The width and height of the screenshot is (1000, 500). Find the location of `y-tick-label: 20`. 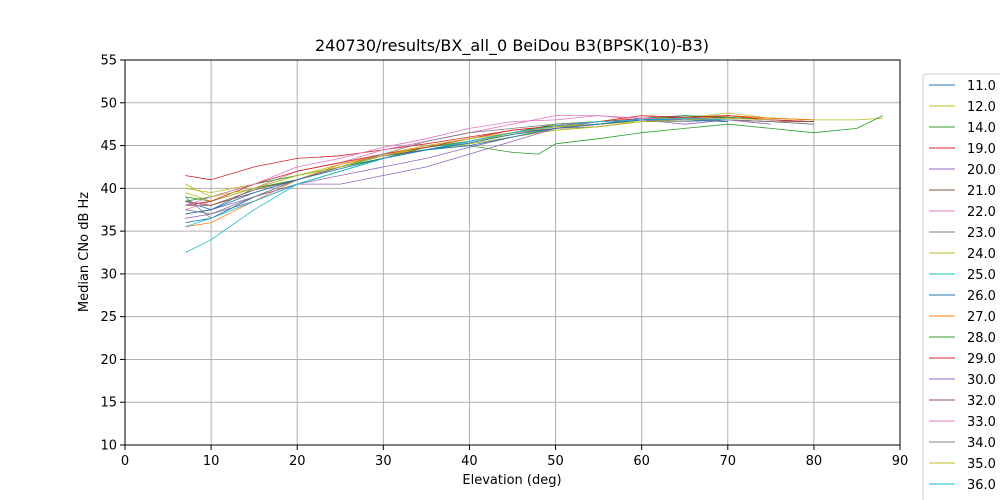

y-tick-label: 20 is located at coordinates (108, 360).